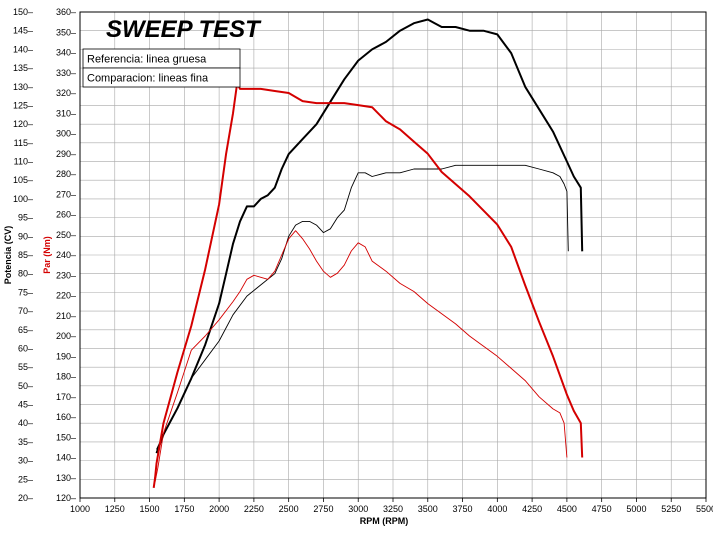  Describe the element at coordinates (147, 60) in the screenshot. I see `legend-entry-reference: Referencia: linea gruesa` at that location.